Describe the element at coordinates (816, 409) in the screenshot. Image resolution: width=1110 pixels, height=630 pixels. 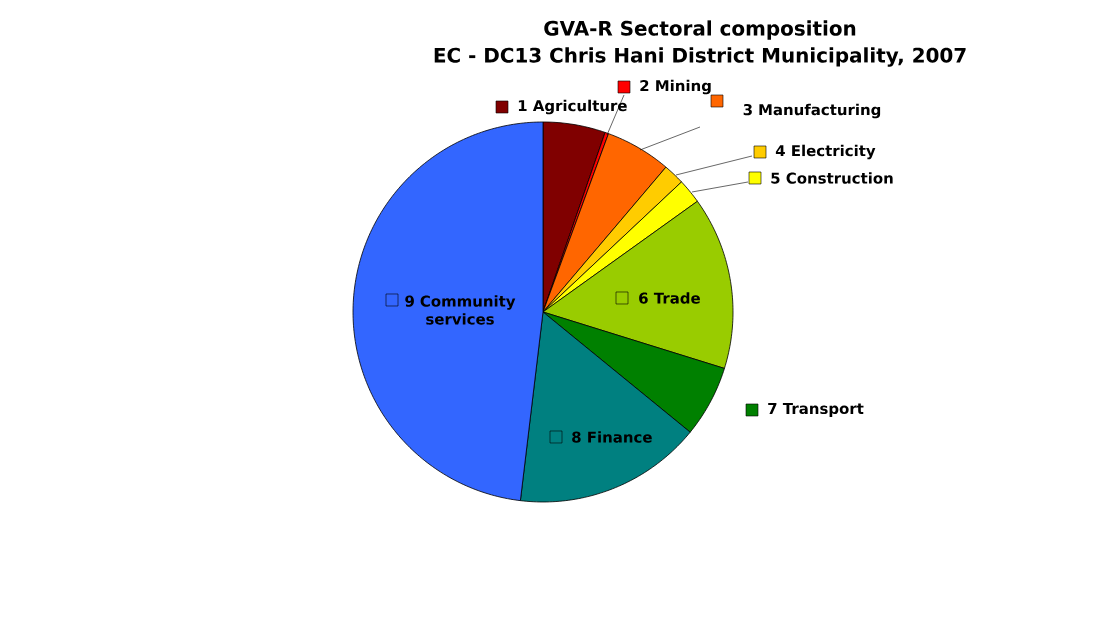
I see `legend-label: 7 Transport` at that location.